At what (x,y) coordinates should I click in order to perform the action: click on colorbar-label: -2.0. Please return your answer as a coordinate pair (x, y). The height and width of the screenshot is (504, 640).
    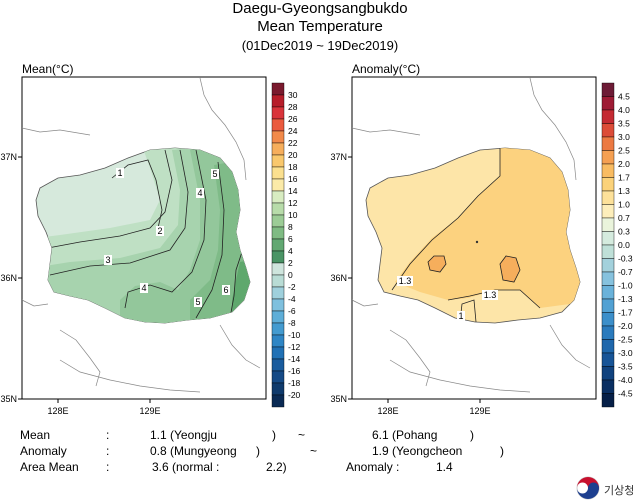
    Looking at the image, I should click on (625, 326).